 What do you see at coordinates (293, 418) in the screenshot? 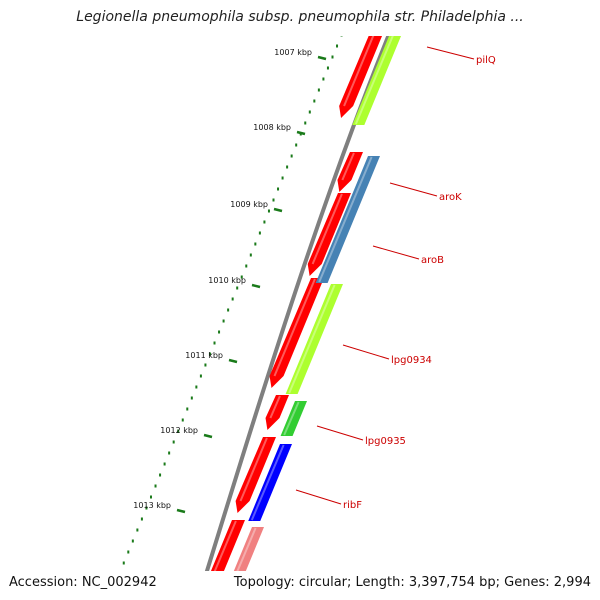
I see `gene-lpg0935-arrow` at bounding box center [293, 418].